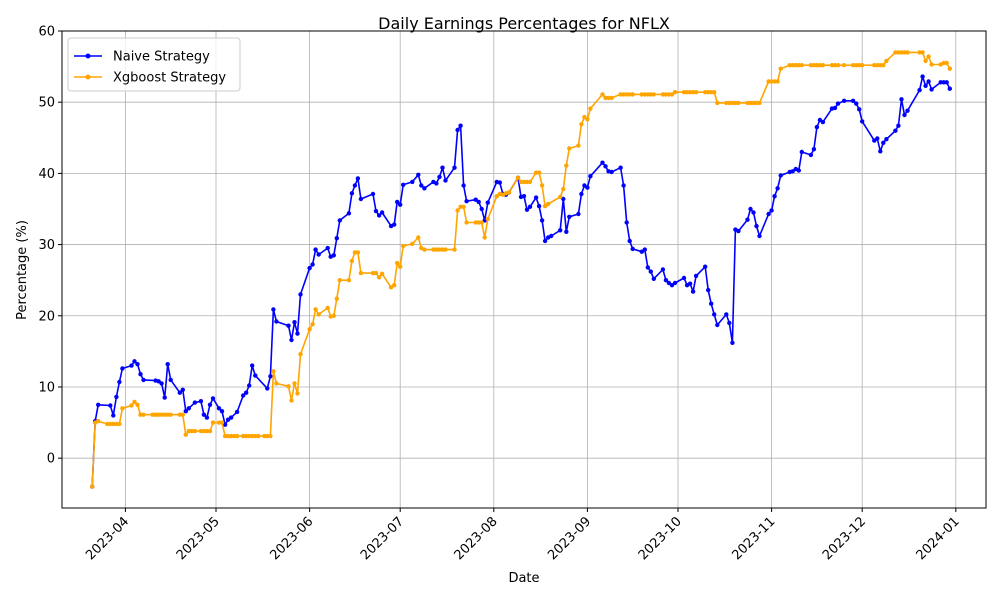  Describe the element at coordinates (154, 64) in the screenshot. I see `legend-box` at that location.